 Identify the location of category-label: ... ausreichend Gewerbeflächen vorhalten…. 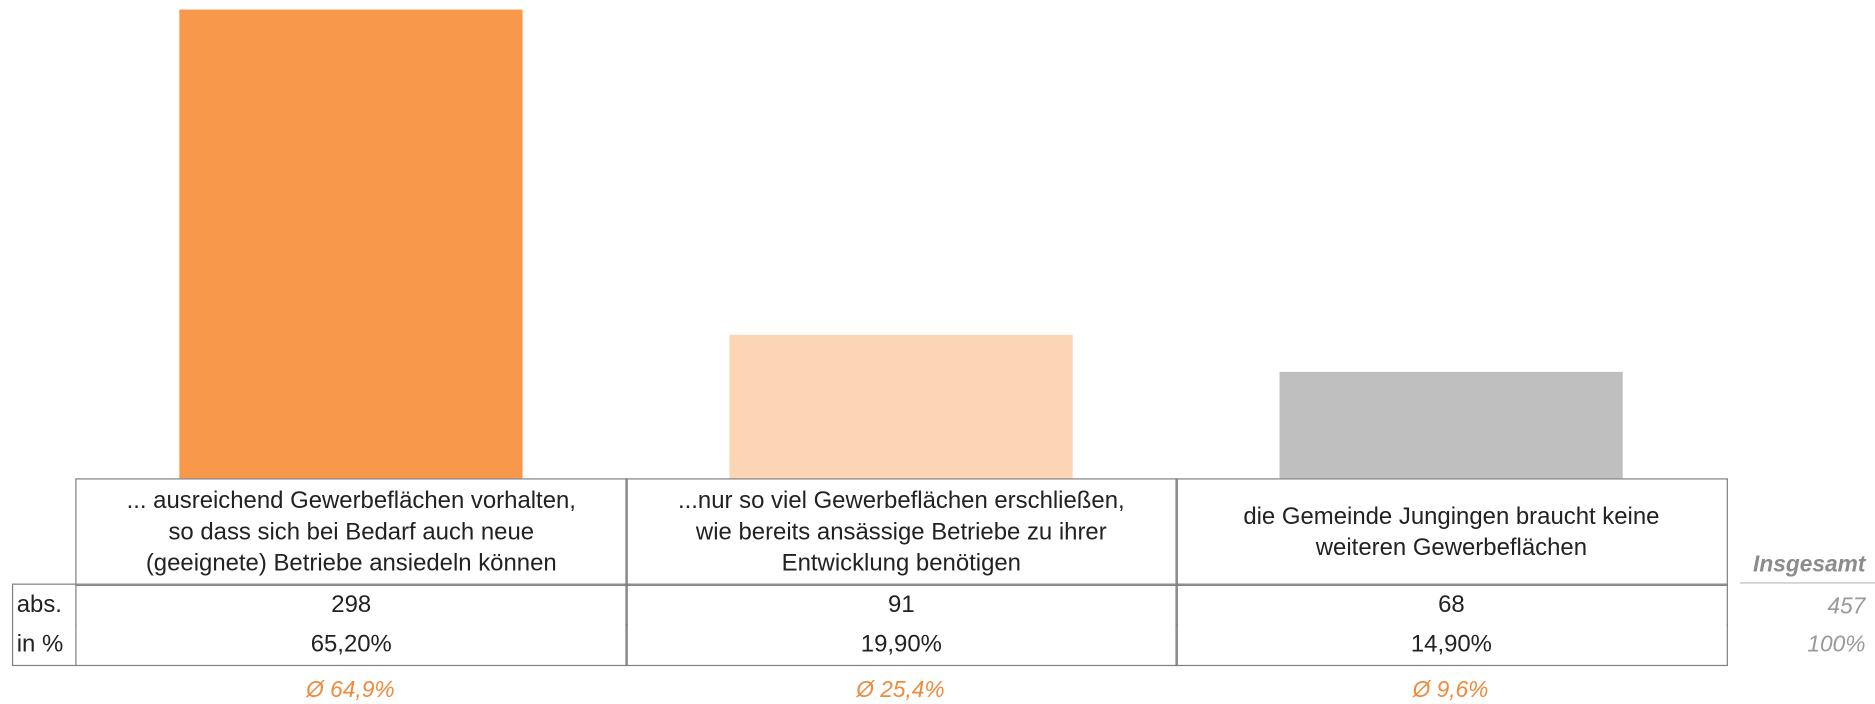
(351, 532).